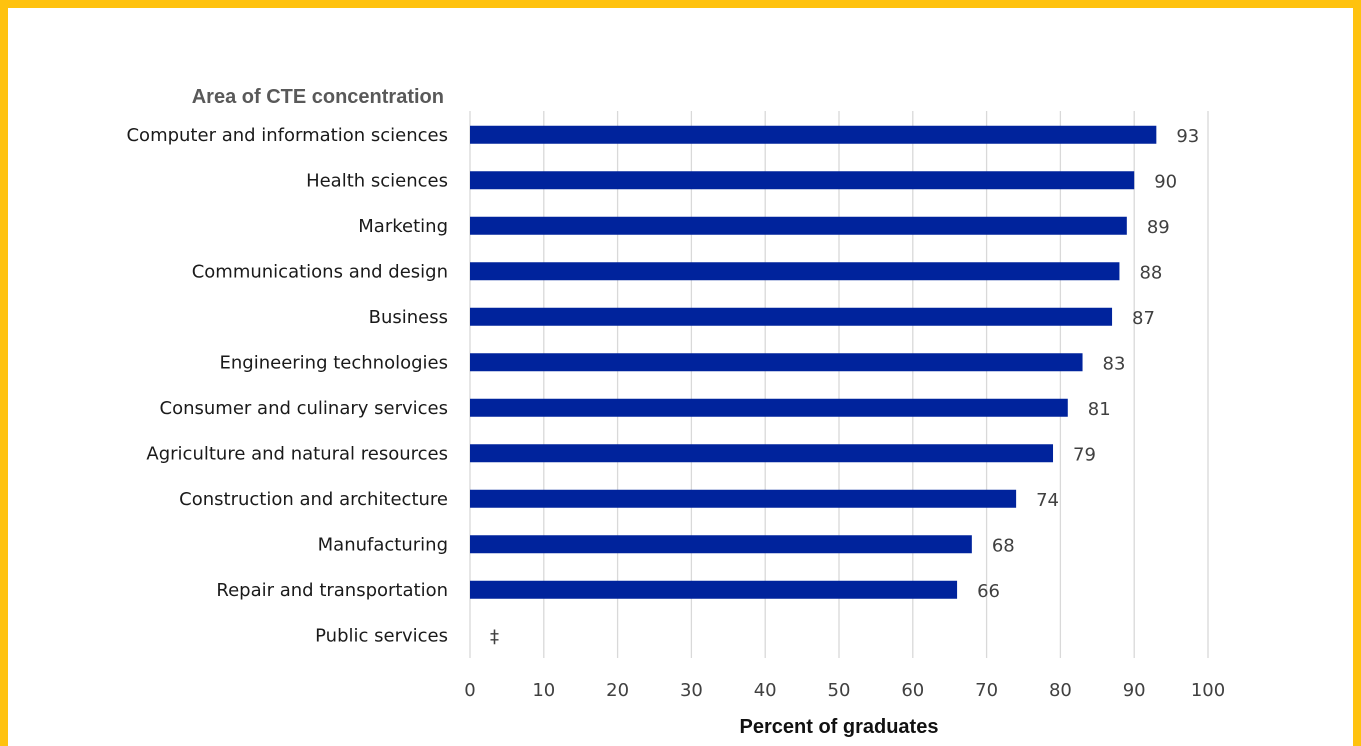 The width and height of the screenshot is (1361, 746). I want to click on category-label: Communications and design, so click(320, 271).